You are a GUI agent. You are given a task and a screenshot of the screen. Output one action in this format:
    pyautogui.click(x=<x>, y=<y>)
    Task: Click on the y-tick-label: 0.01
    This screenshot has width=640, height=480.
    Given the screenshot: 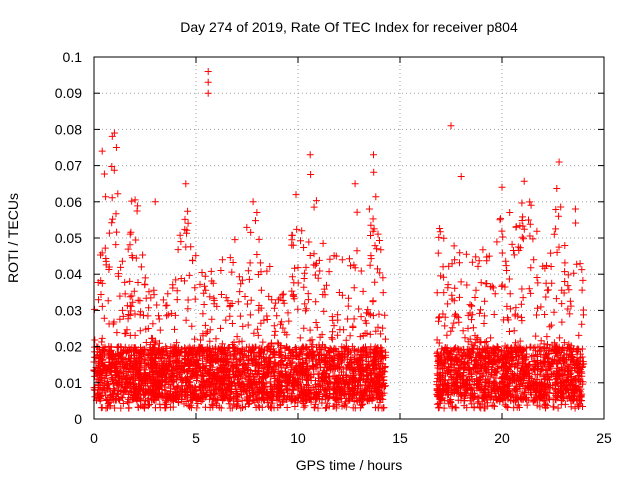 What is the action you would take?
    pyautogui.click(x=68, y=383)
    